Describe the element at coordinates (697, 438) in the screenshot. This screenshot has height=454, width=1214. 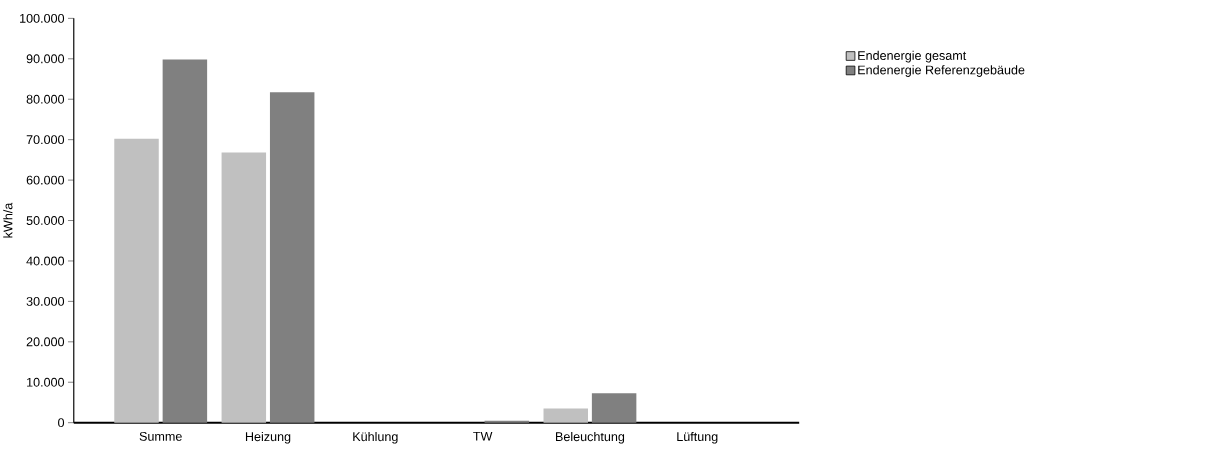
I see `x-tick-label: Lüftung` at that location.